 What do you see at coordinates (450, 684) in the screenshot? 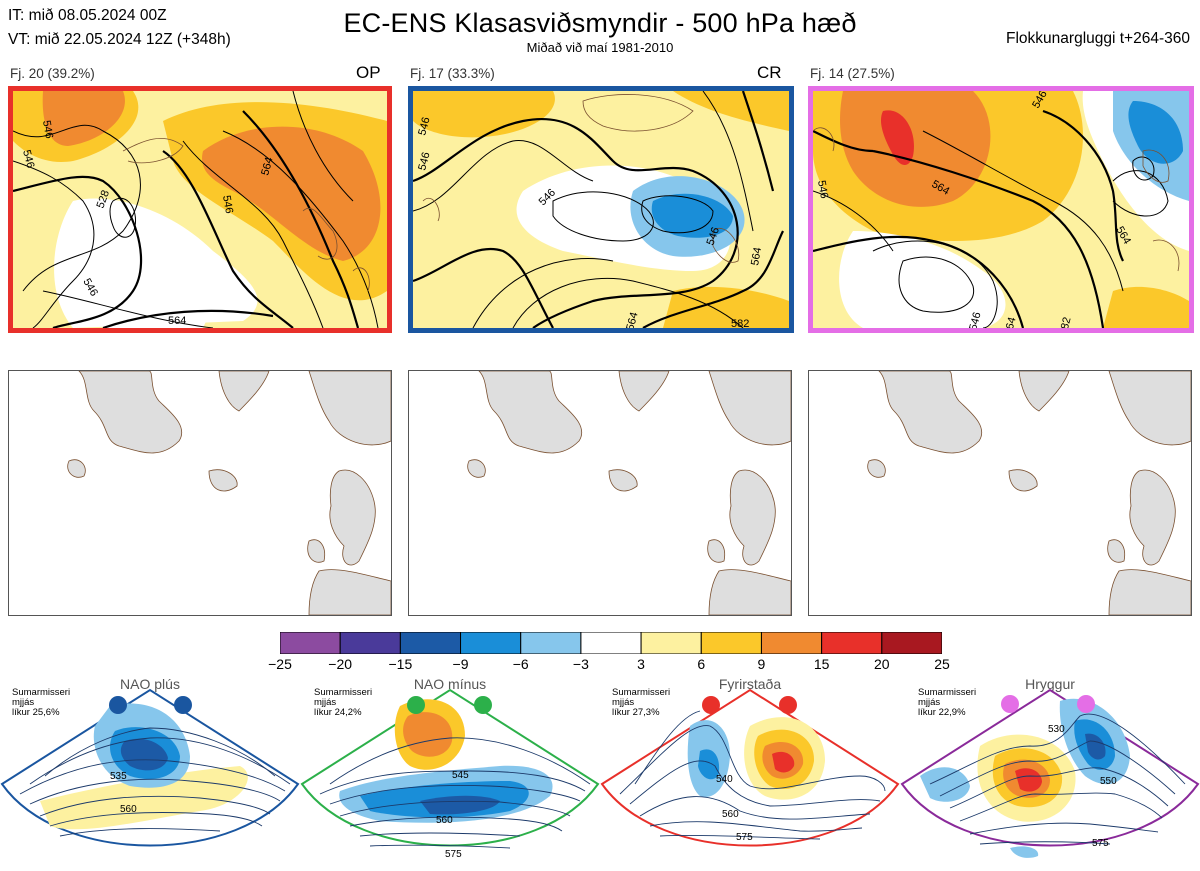
I see `regime-title: NAO mínus` at bounding box center [450, 684].